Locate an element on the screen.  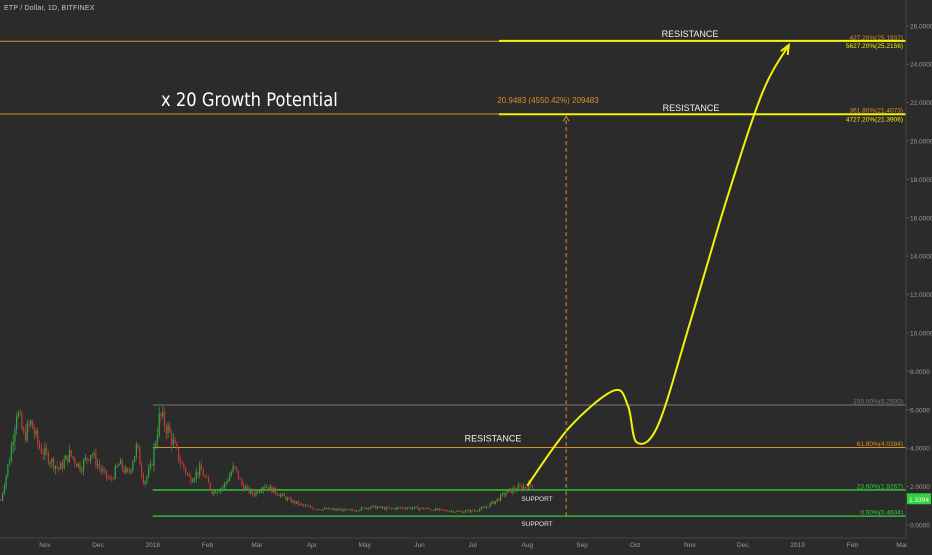
fib-level-label: 100.00%(6.2500) is located at coordinates (878, 402).